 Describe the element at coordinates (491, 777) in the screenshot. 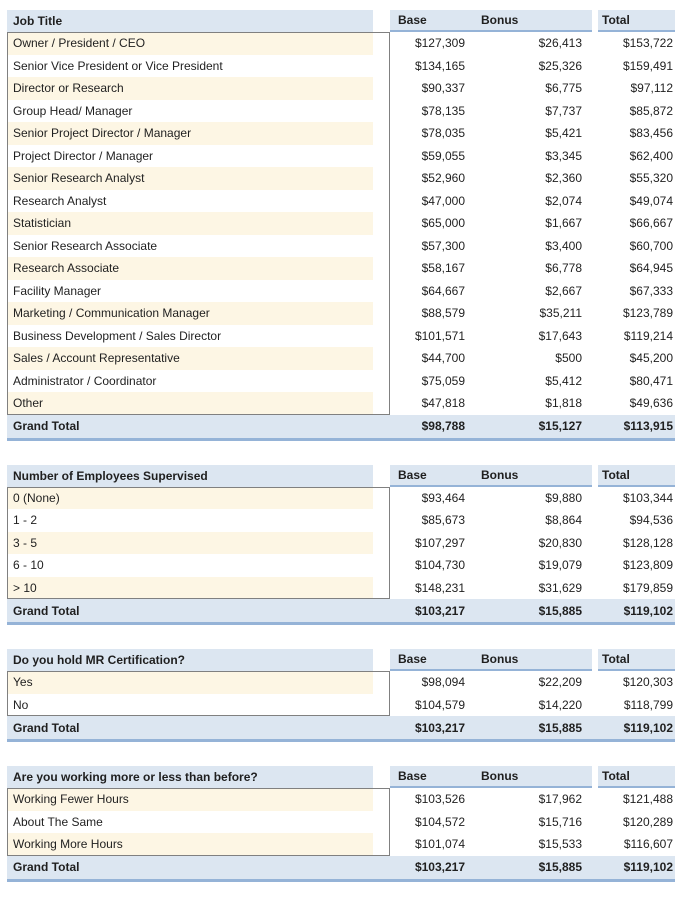

I see `header-underline-group: Base Bonus` at that location.